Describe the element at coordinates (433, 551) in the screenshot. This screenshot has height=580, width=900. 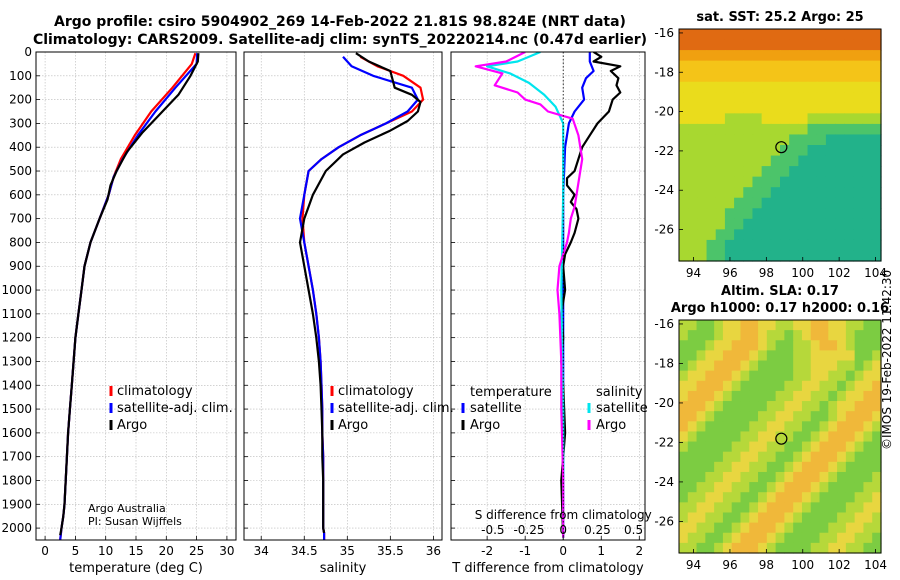
I see `x-tick-label: 36` at that location.